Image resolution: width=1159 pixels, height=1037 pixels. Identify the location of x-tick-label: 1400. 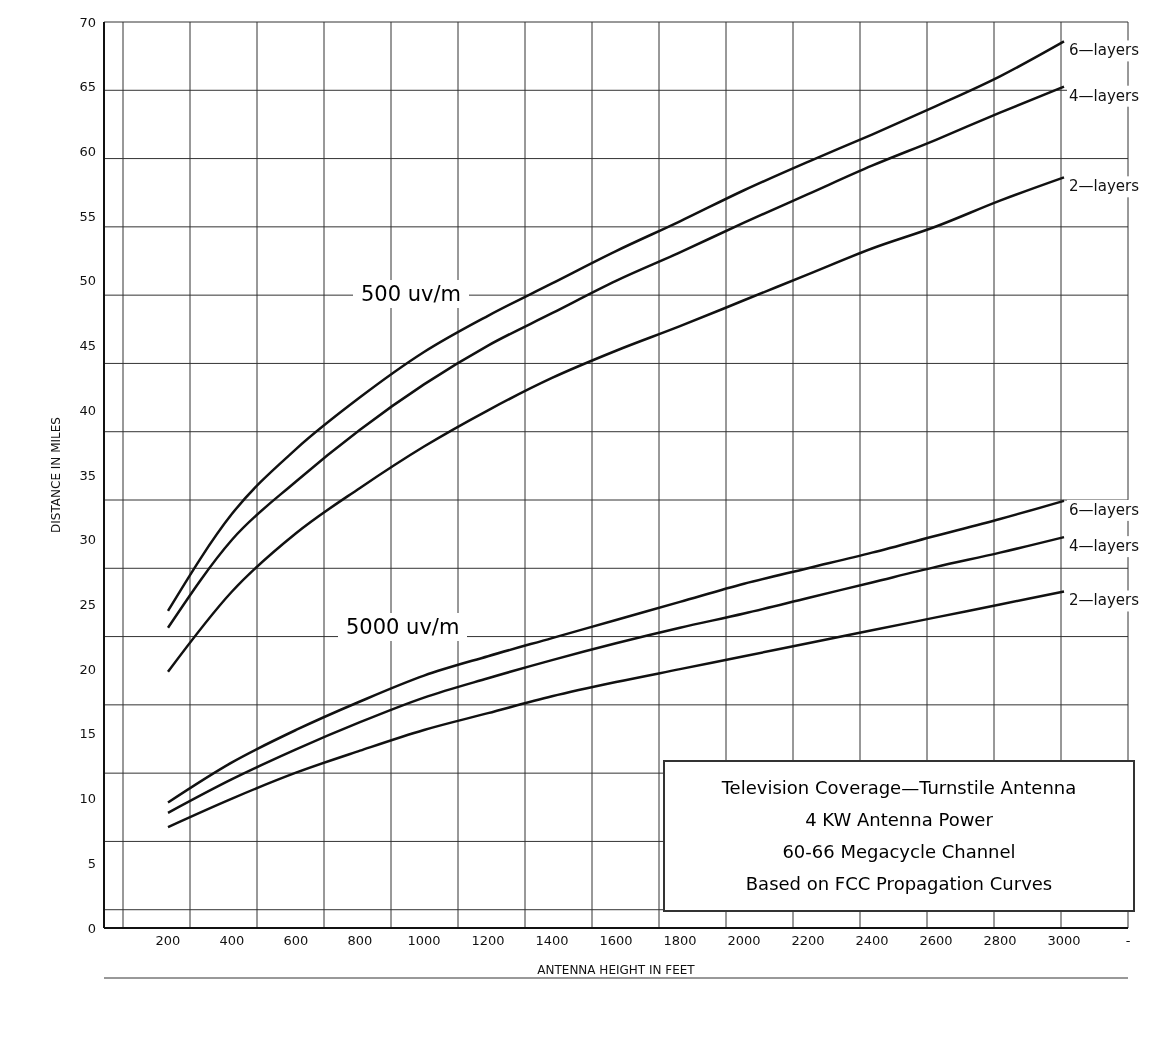
(552, 941).